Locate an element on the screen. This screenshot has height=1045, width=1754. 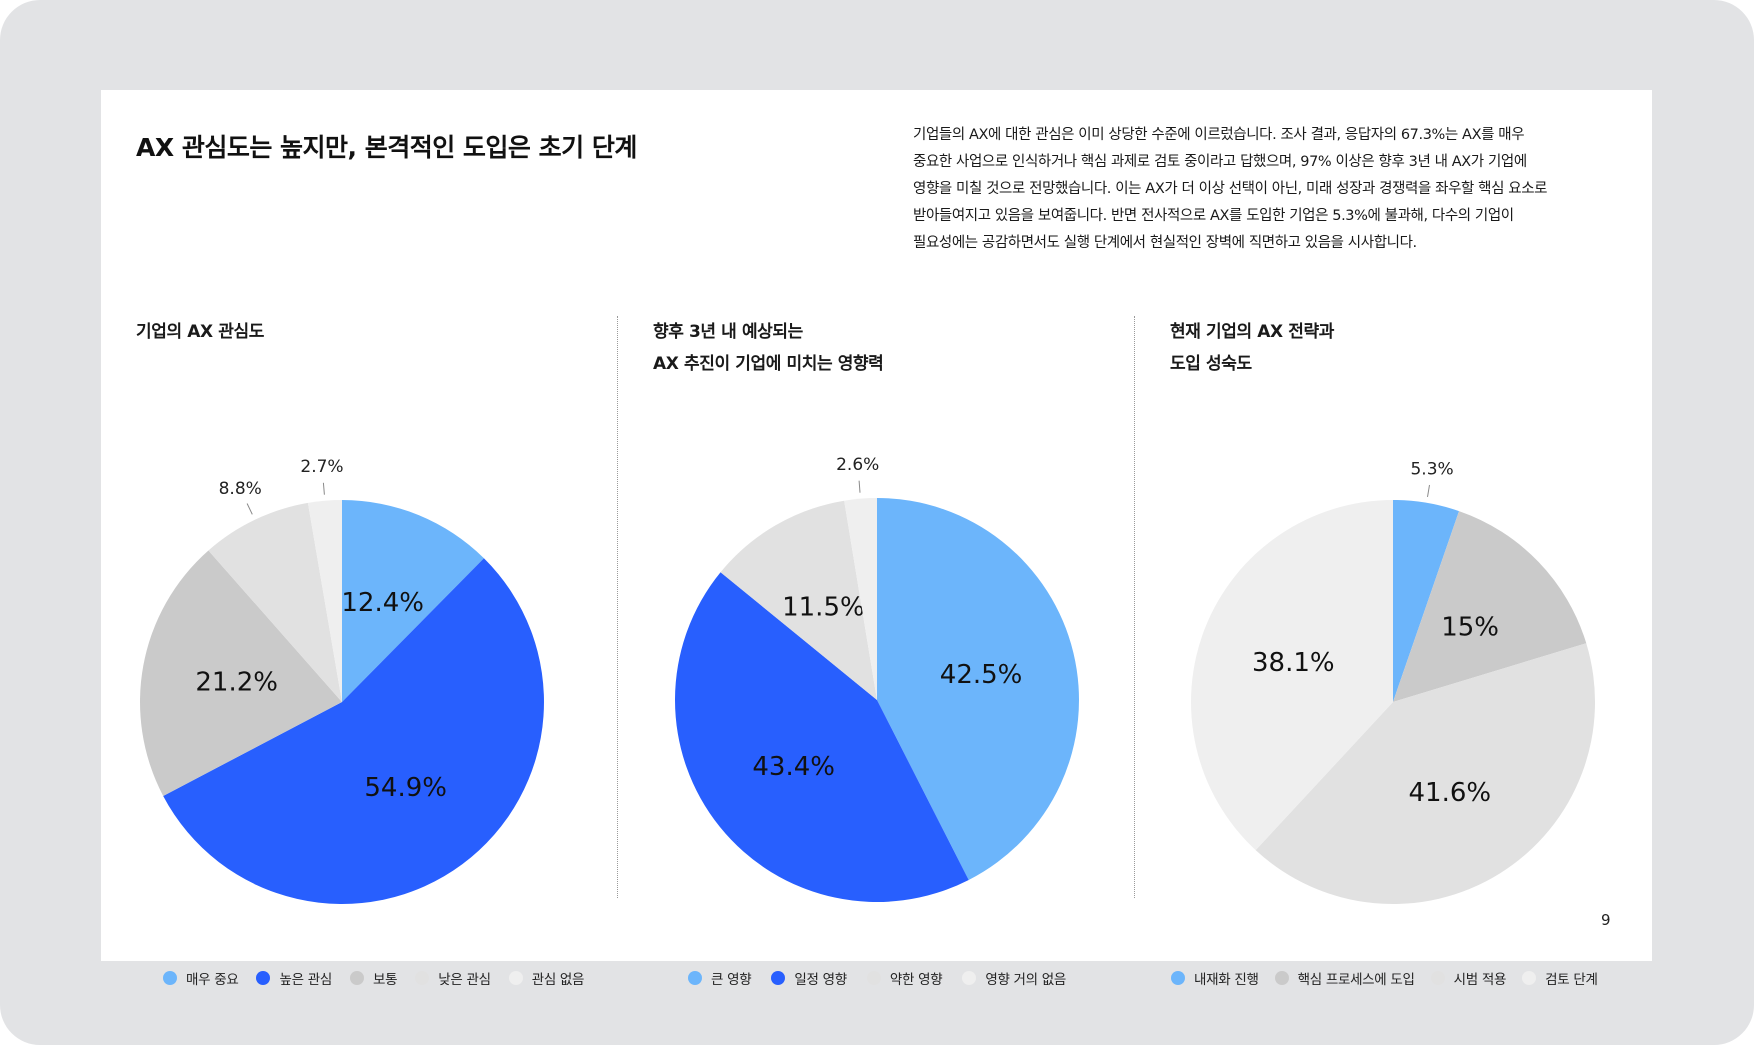
legend-item: 높은 관심 is located at coordinates (294, 978).